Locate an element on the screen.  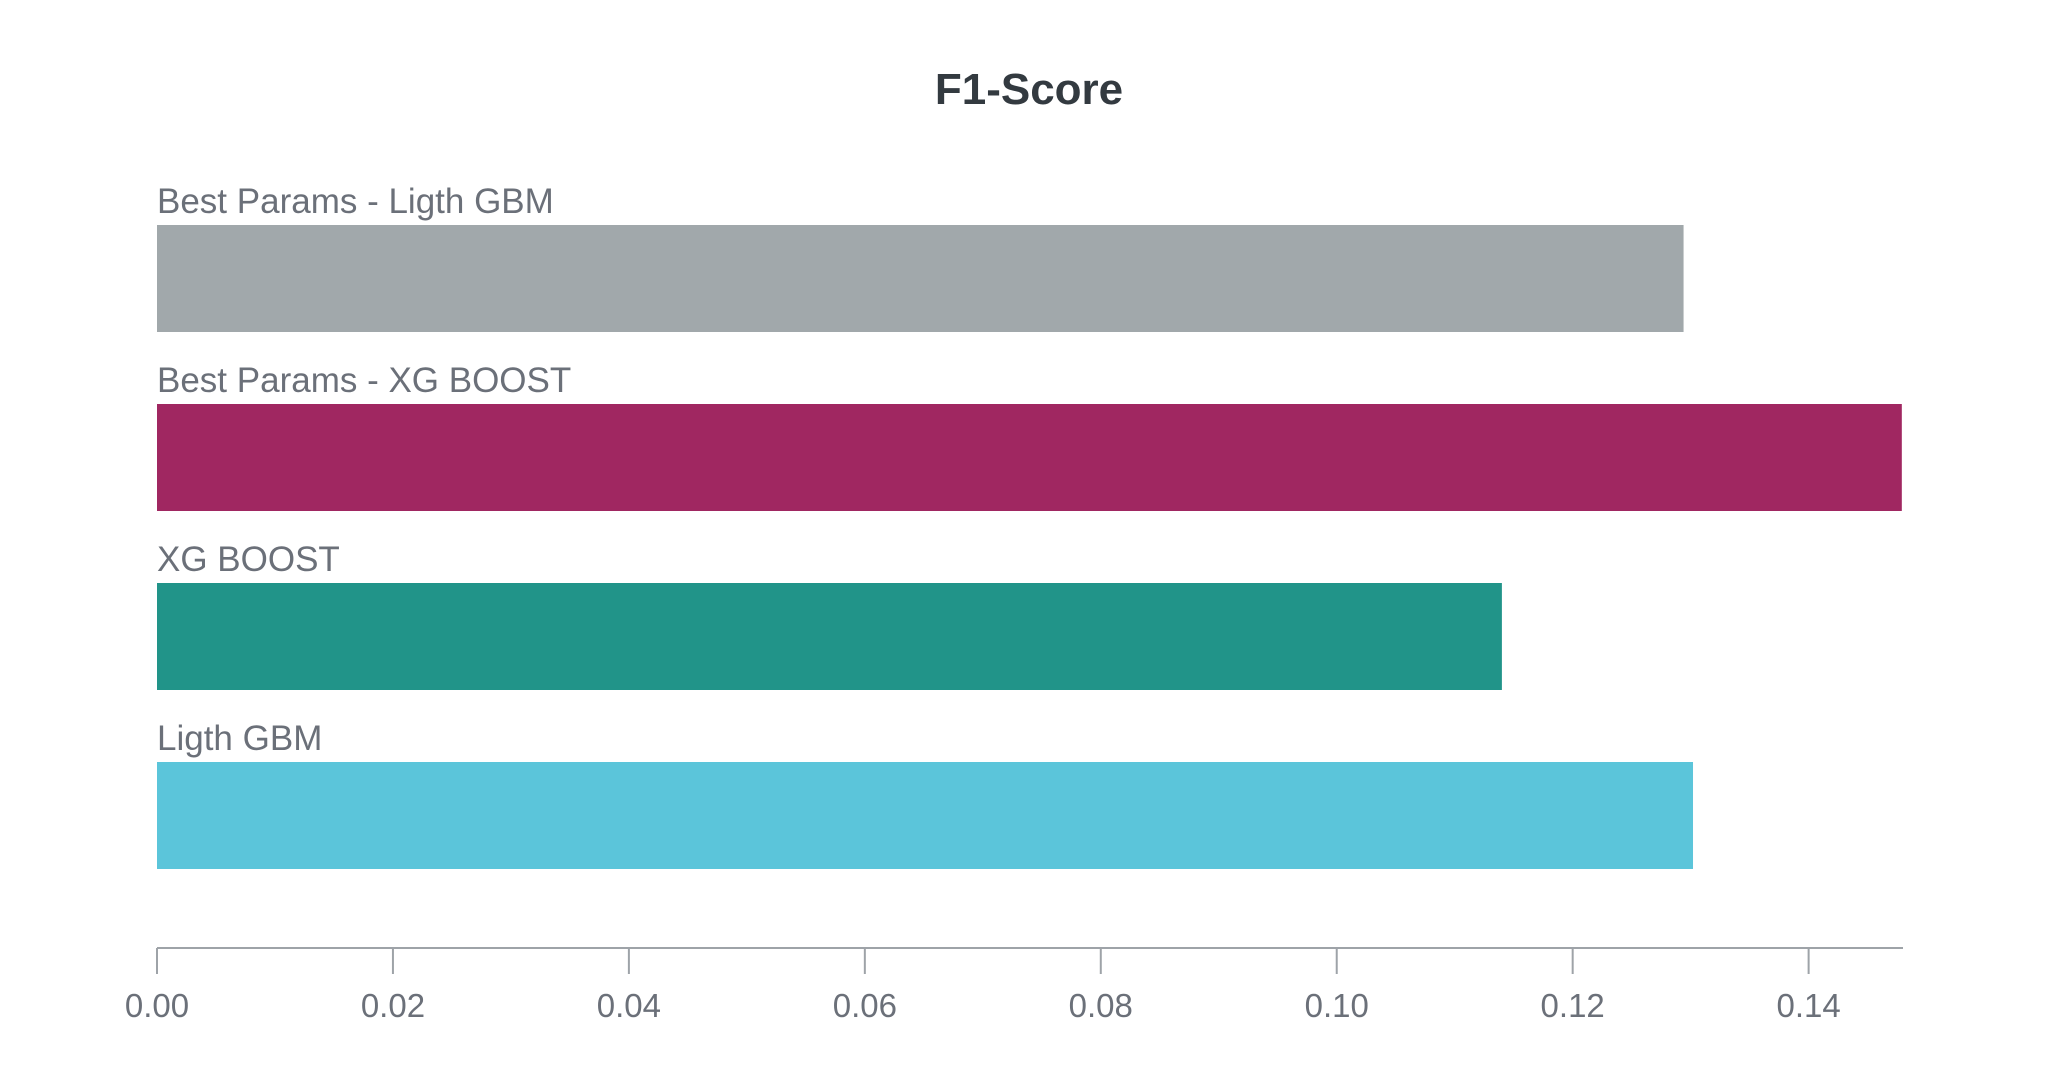
x-tick-label: 0.02 is located at coordinates (393, 1005).